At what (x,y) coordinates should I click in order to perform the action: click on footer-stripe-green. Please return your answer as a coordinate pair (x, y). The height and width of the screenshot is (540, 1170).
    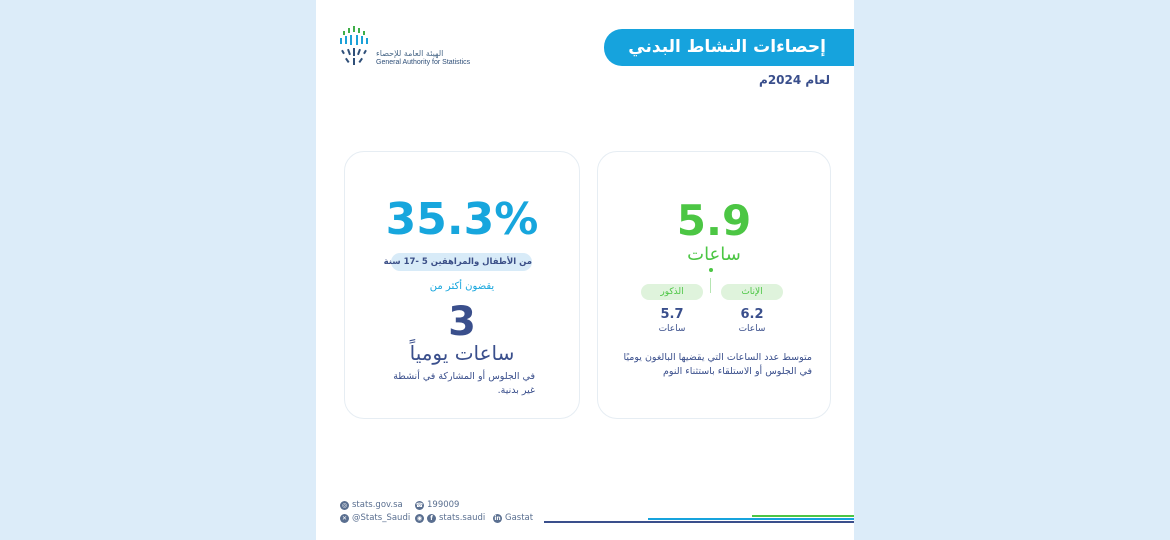
    Looking at the image, I should click on (803, 516).